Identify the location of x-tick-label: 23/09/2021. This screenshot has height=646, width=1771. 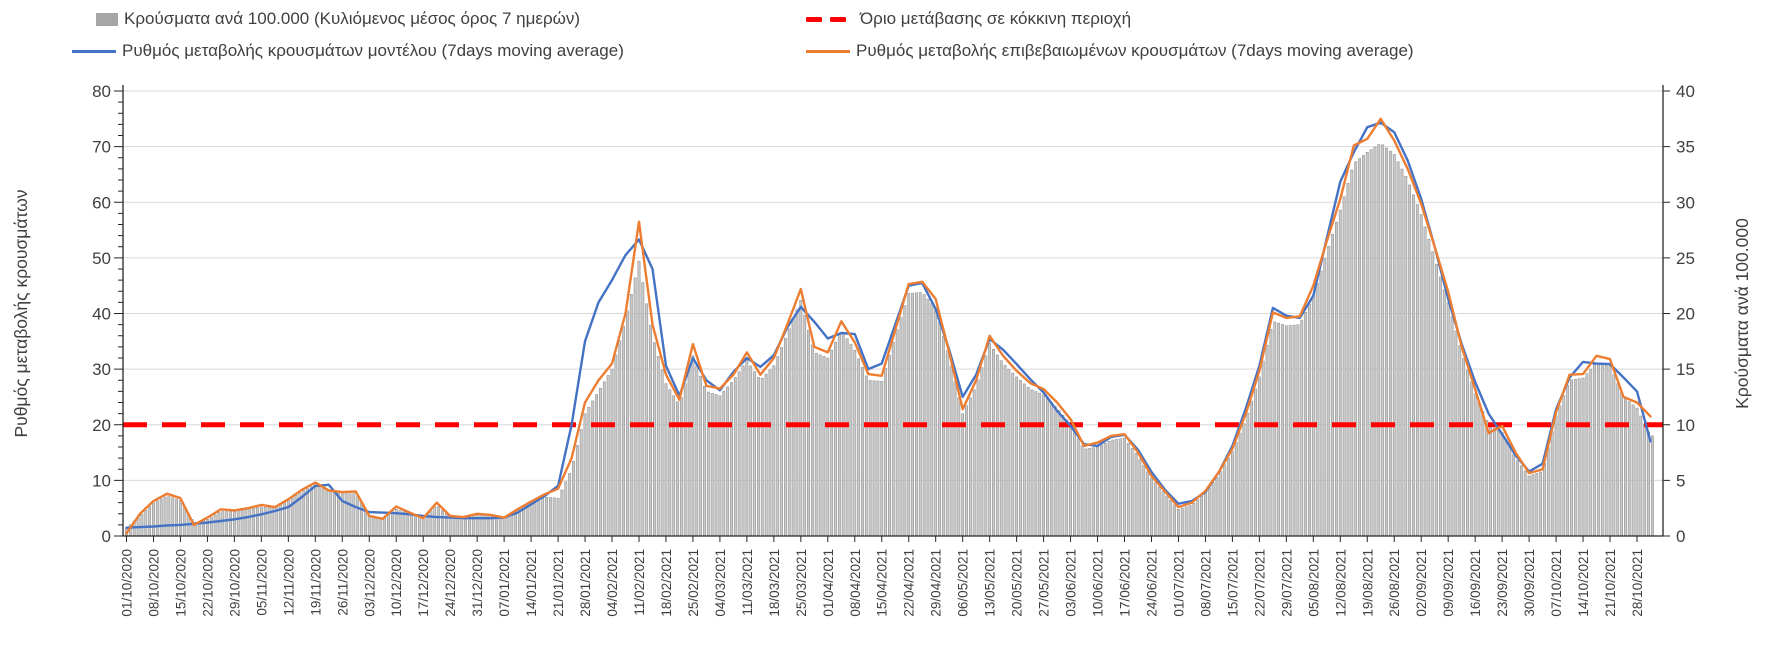
(1502, 583).